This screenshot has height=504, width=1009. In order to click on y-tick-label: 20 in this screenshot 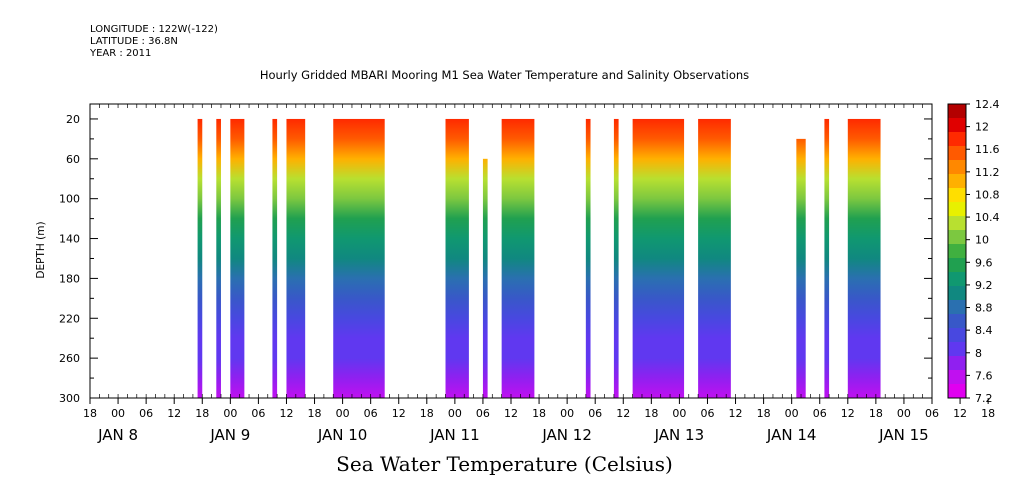, I will do `click(73, 119)`.